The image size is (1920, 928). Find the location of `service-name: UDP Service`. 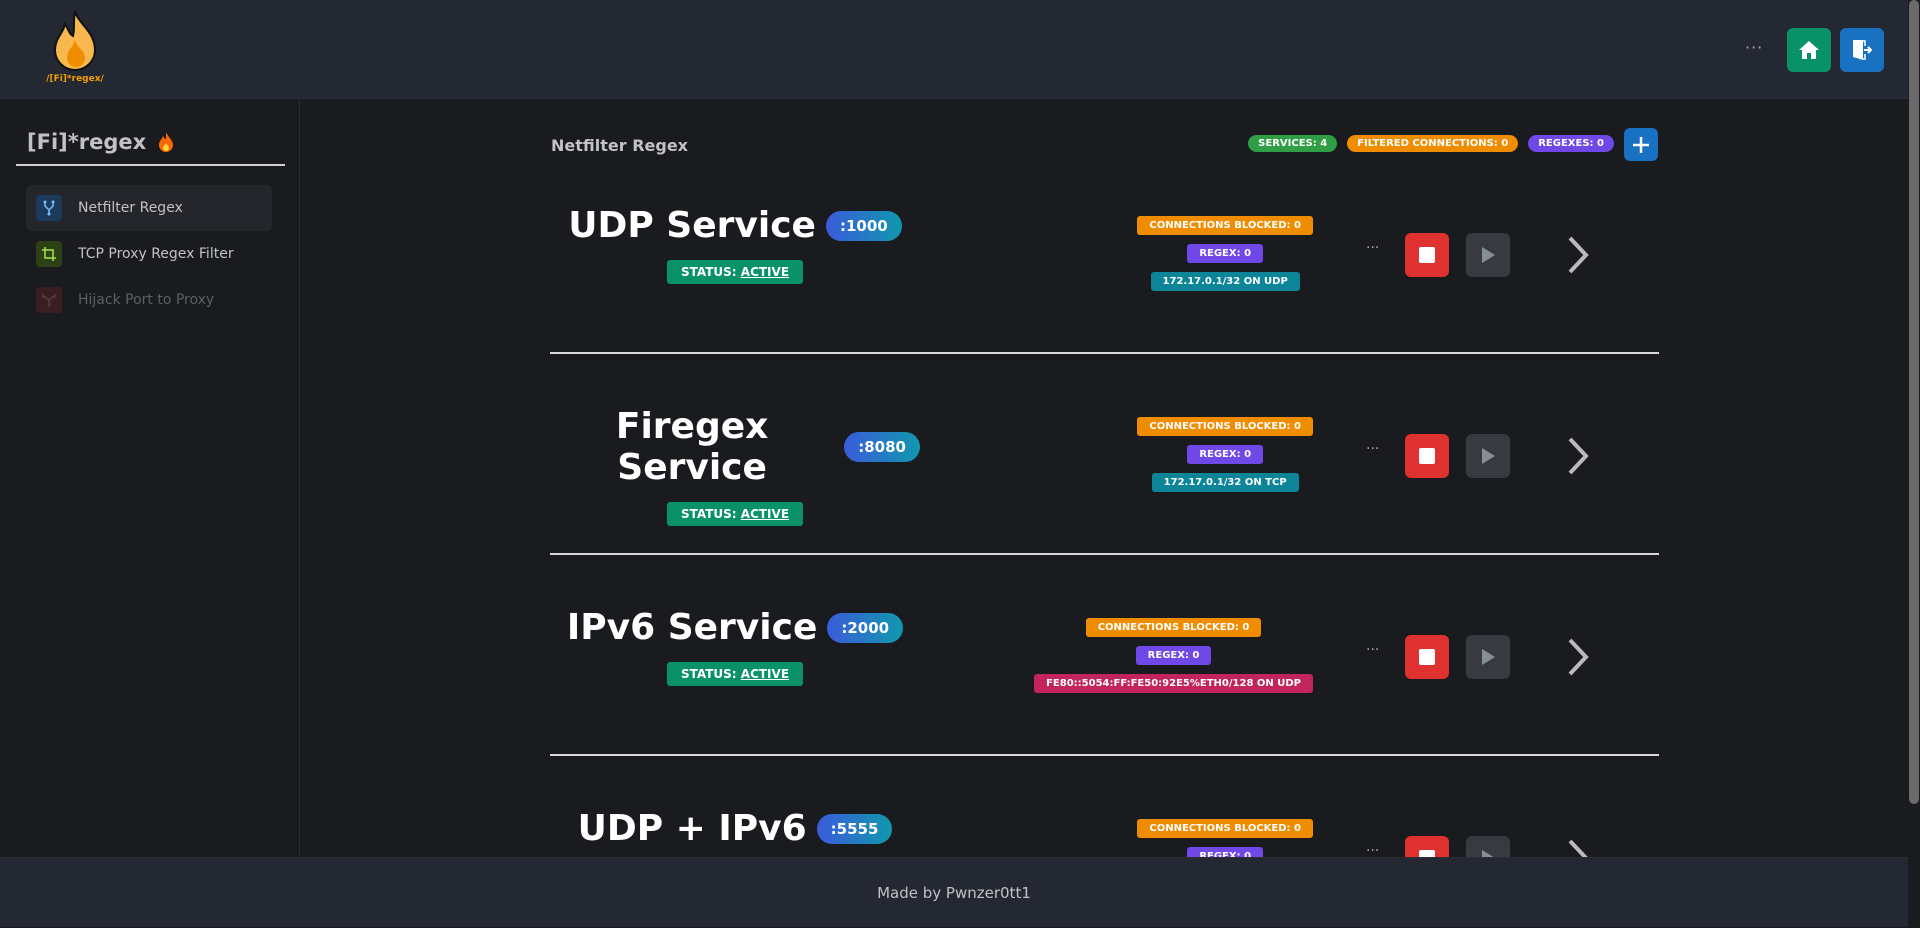

service-name: UDP Service is located at coordinates (692, 225).